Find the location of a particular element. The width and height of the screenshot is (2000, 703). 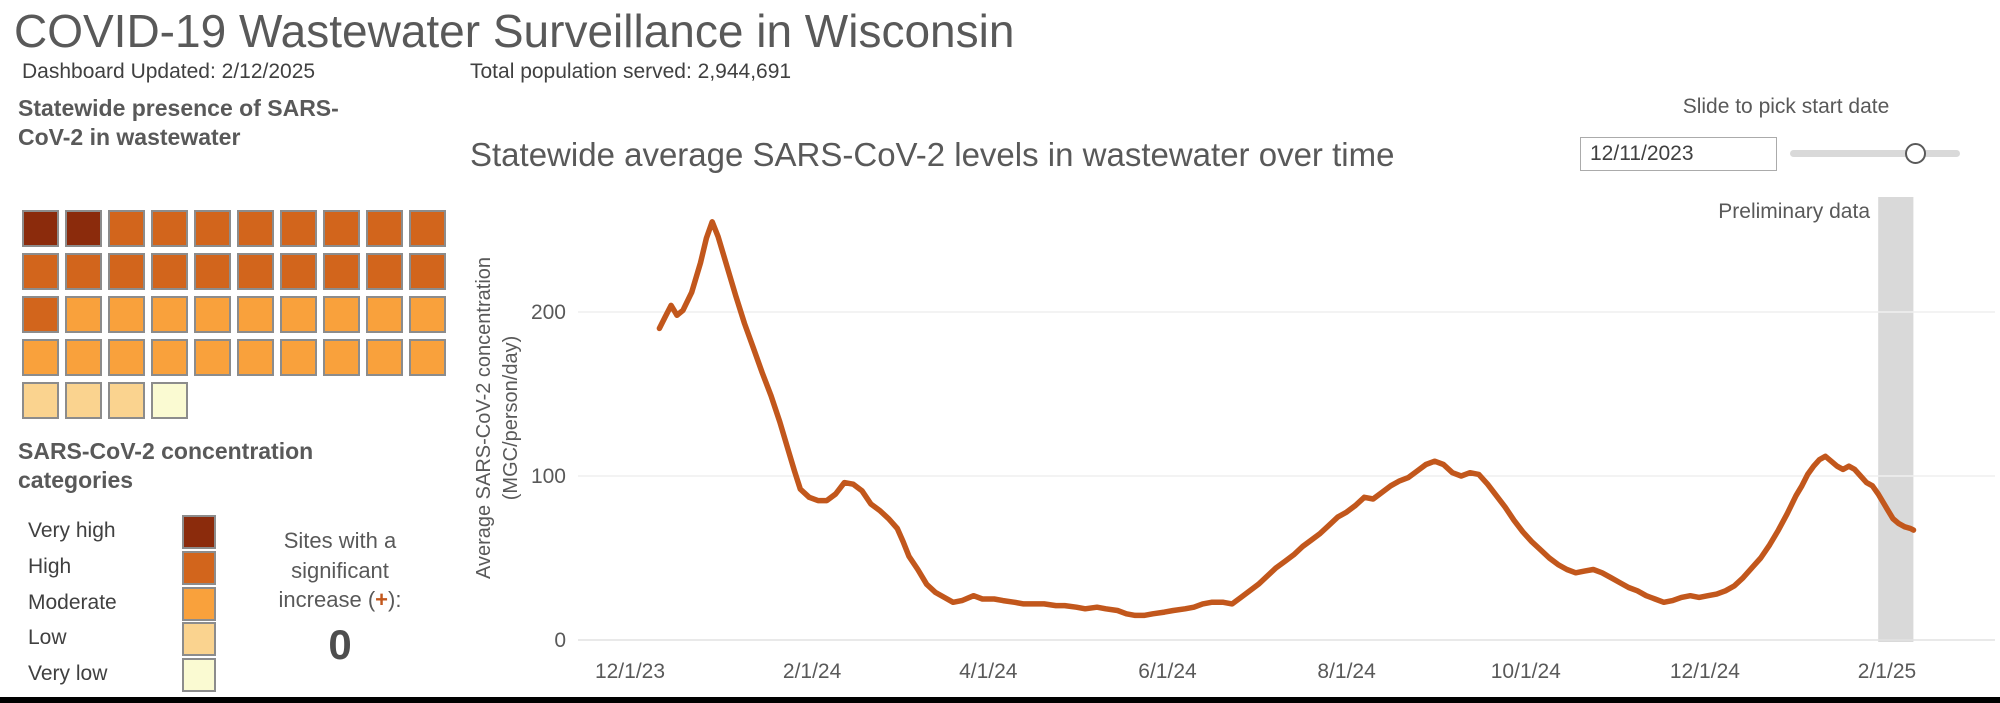

legend-label-very_low: Very low is located at coordinates (68, 673).